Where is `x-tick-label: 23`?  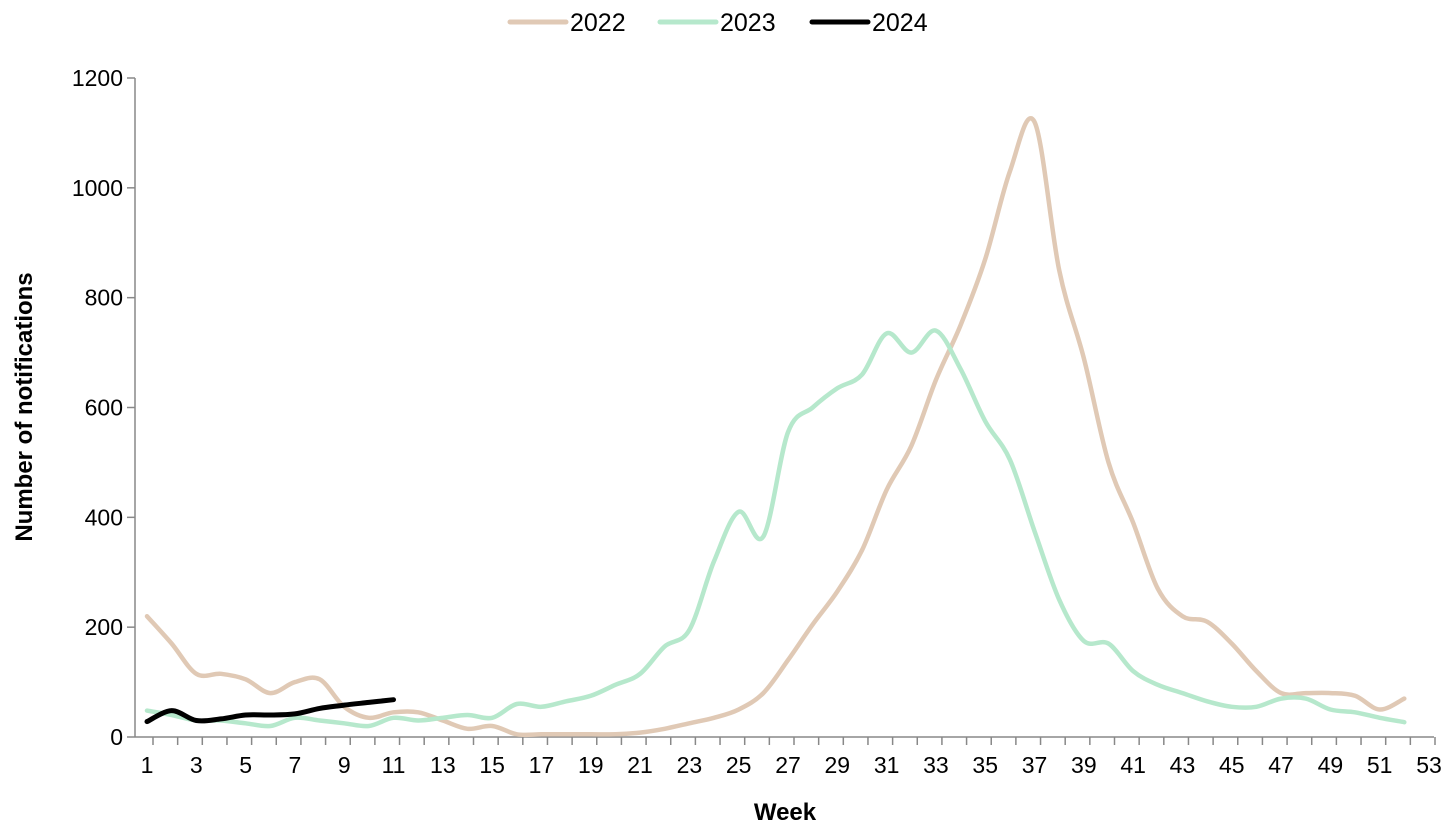
x-tick-label: 23 is located at coordinates (690, 765).